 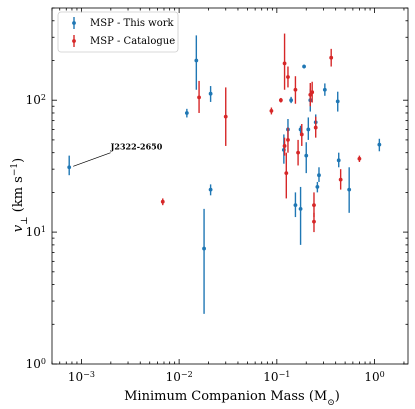 What do you see at coordinates (232, 398) in the screenshot?
I see `x-axis-title: Minimum Companion Mass (M⊙)` at bounding box center [232, 398].